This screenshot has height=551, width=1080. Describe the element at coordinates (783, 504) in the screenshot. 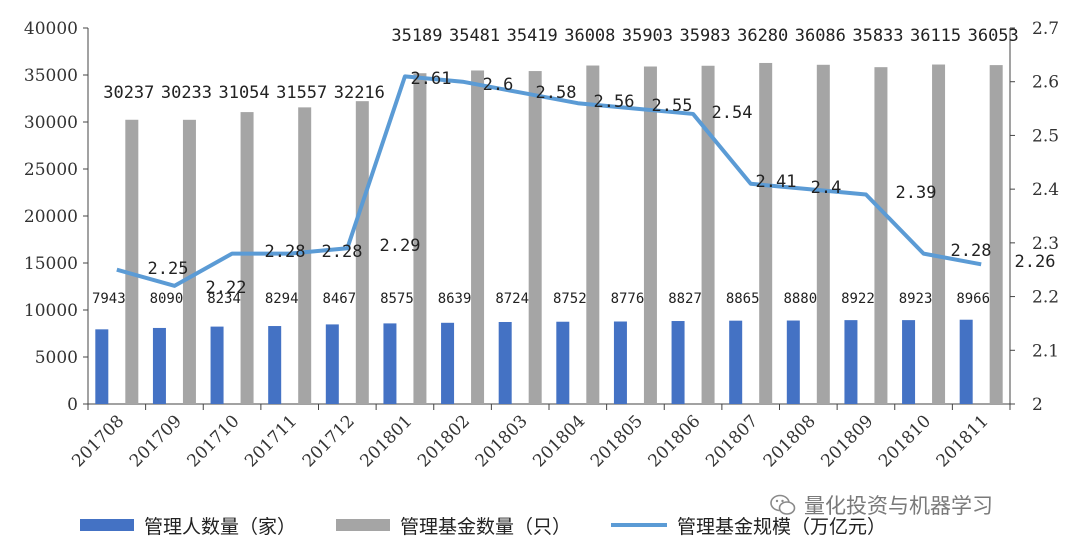

I see `wechat-icon` at that location.